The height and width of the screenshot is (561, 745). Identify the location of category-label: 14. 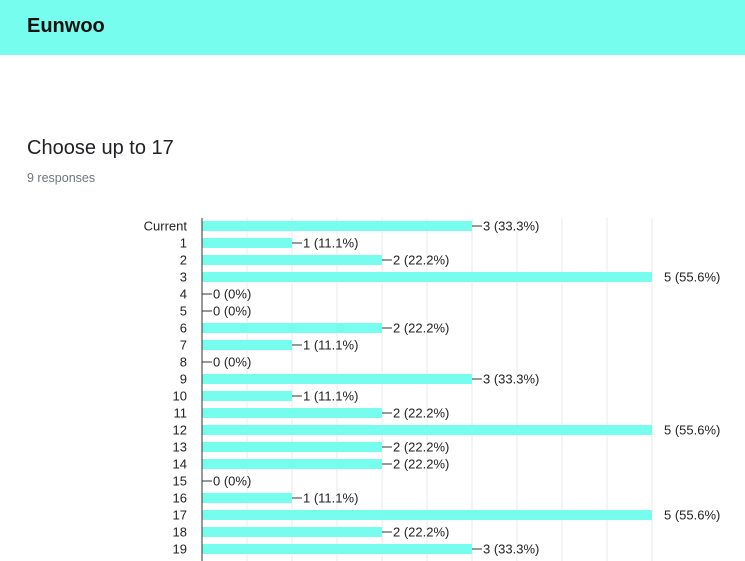
(180, 464).